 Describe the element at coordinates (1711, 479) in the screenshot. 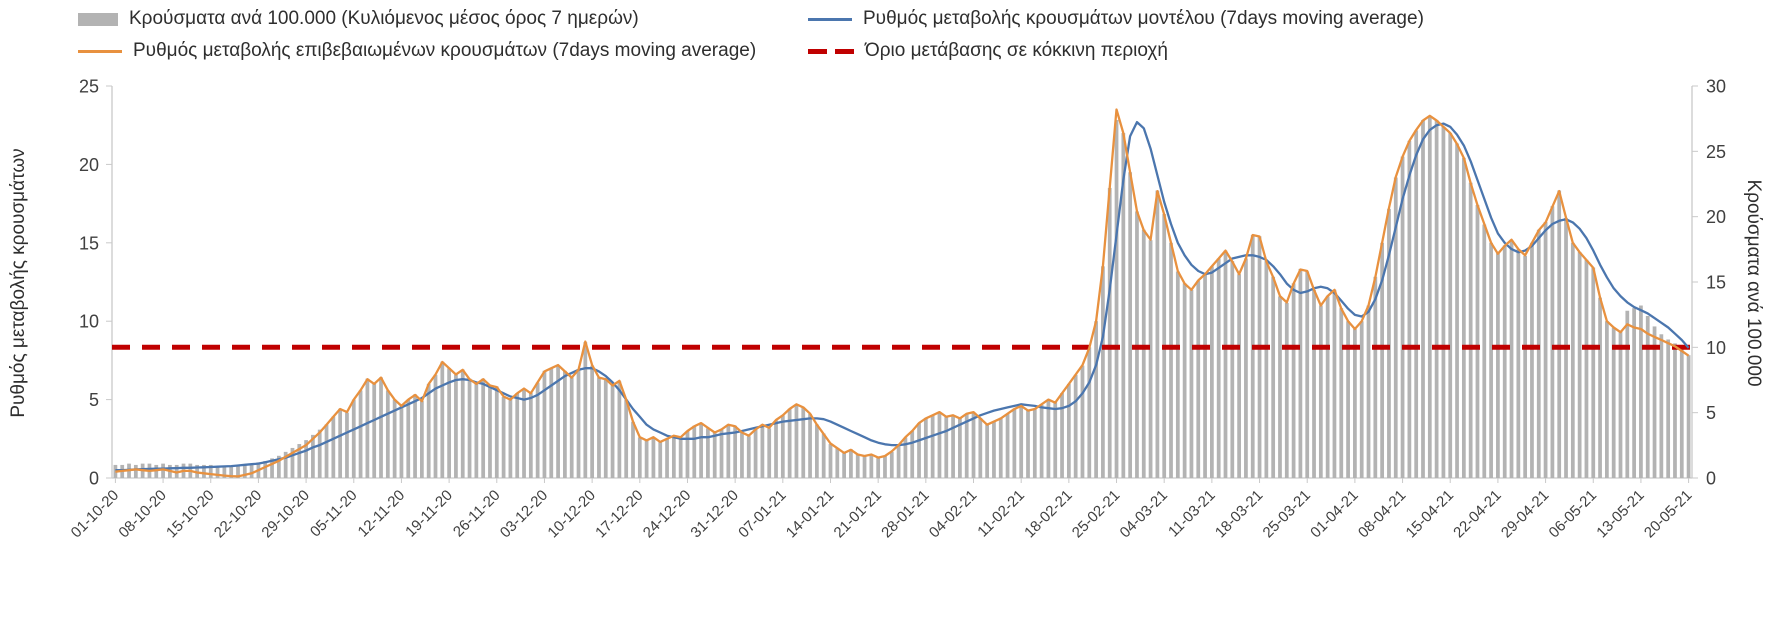

I see `right-tick-label: 0` at that location.